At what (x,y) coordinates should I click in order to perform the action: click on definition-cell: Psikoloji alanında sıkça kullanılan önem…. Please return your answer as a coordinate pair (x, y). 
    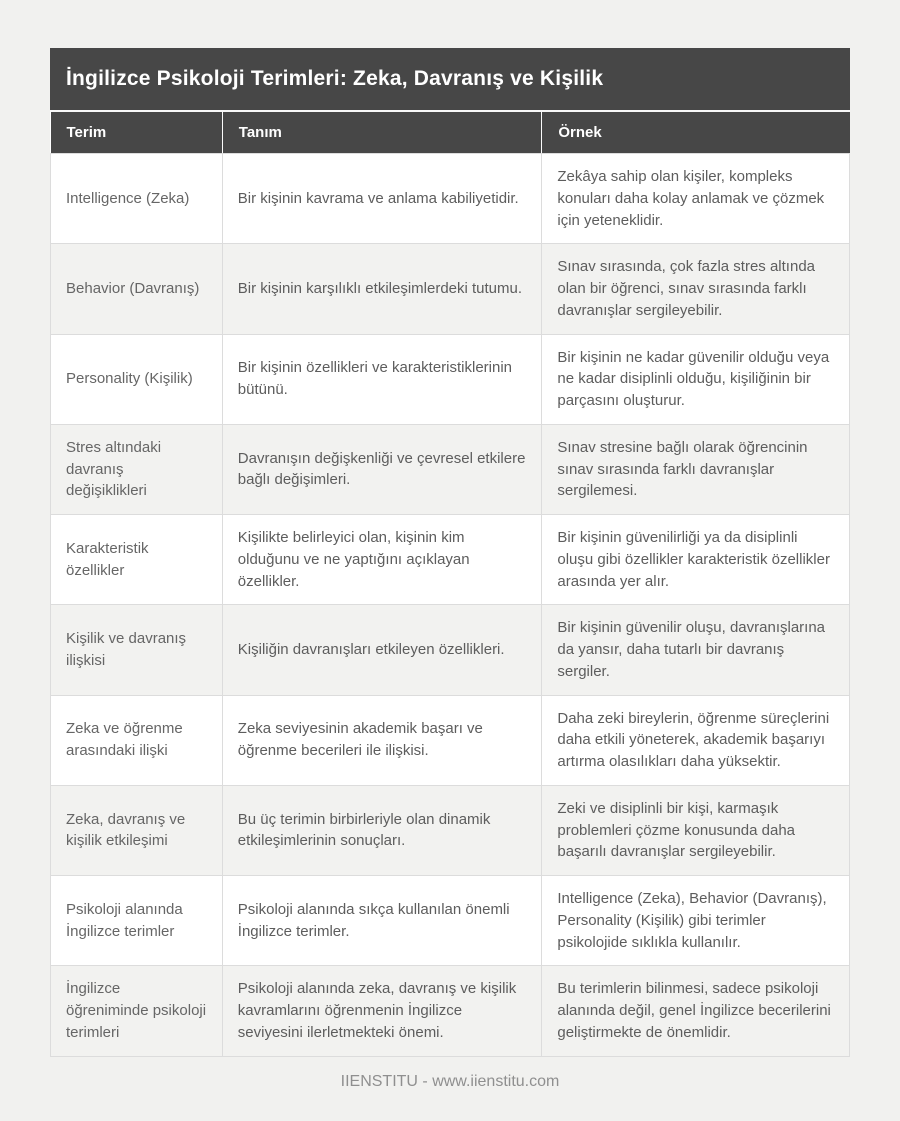
    Looking at the image, I should click on (382, 920).